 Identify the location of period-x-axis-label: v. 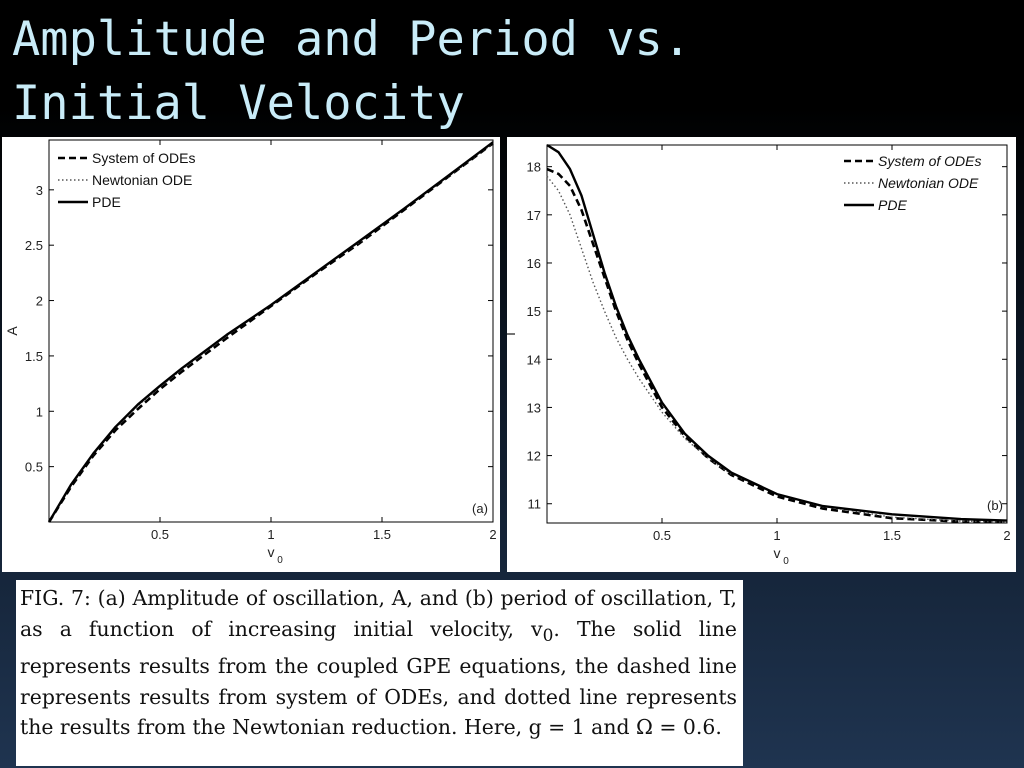
(777, 553).